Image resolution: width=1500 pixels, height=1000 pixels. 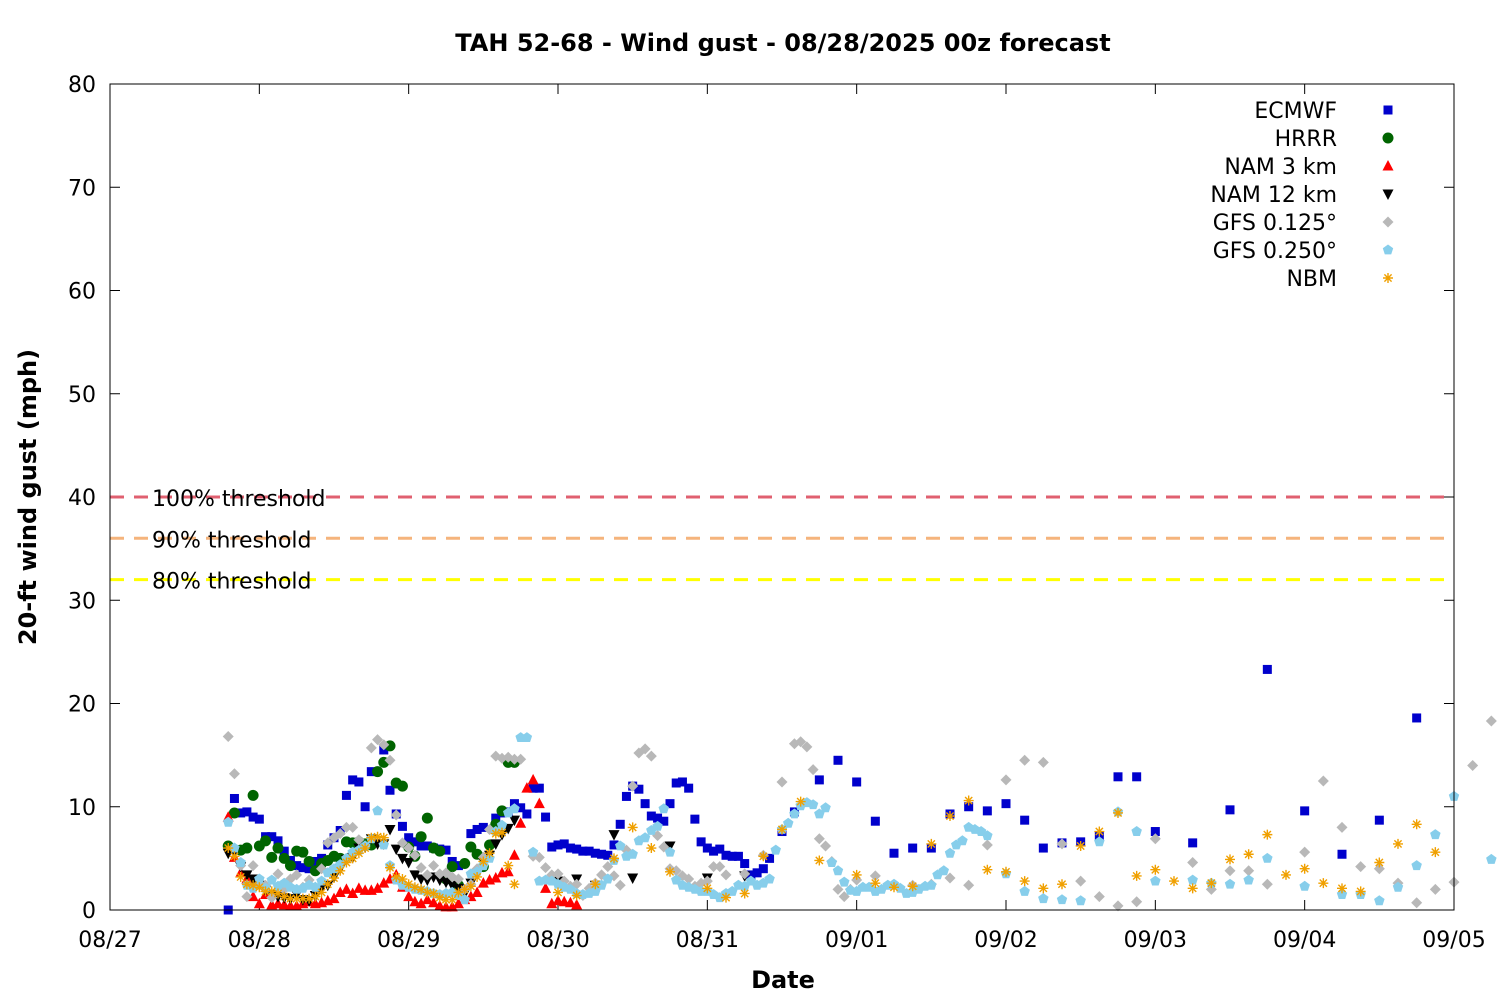 What do you see at coordinates (82, 395) in the screenshot?
I see `y-tick-label: 50` at bounding box center [82, 395].